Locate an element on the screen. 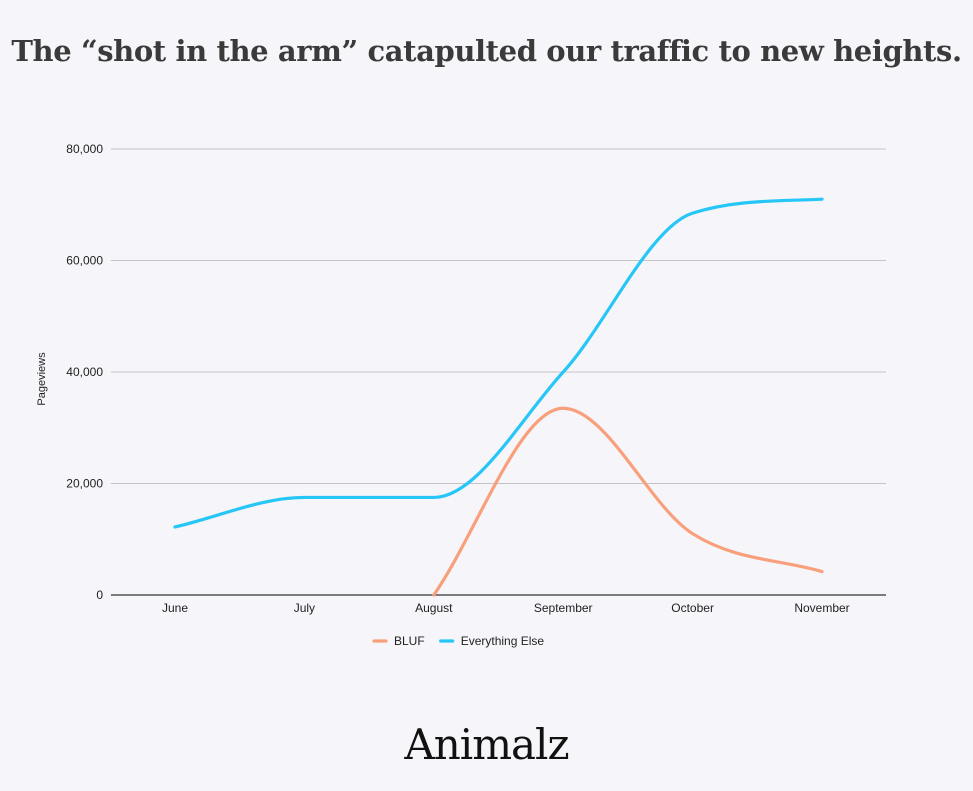 This screenshot has width=973, height=791. x-tick-label: July is located at coordinates (304, 608).